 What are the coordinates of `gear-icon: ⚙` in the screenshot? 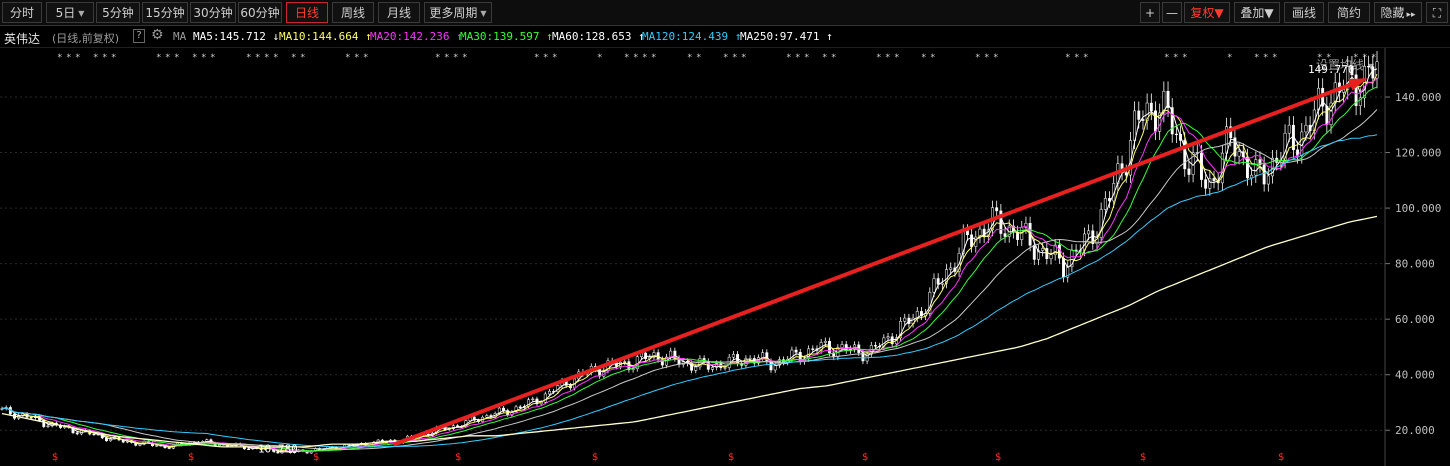 It's located at (157, 35).